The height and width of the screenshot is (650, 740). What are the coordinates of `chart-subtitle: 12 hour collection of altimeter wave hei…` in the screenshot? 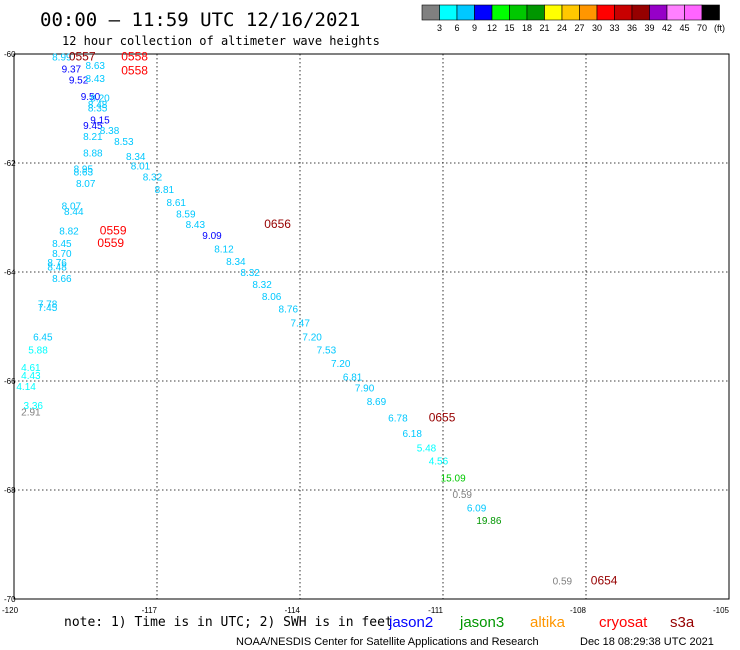 It's located at (221, 41).